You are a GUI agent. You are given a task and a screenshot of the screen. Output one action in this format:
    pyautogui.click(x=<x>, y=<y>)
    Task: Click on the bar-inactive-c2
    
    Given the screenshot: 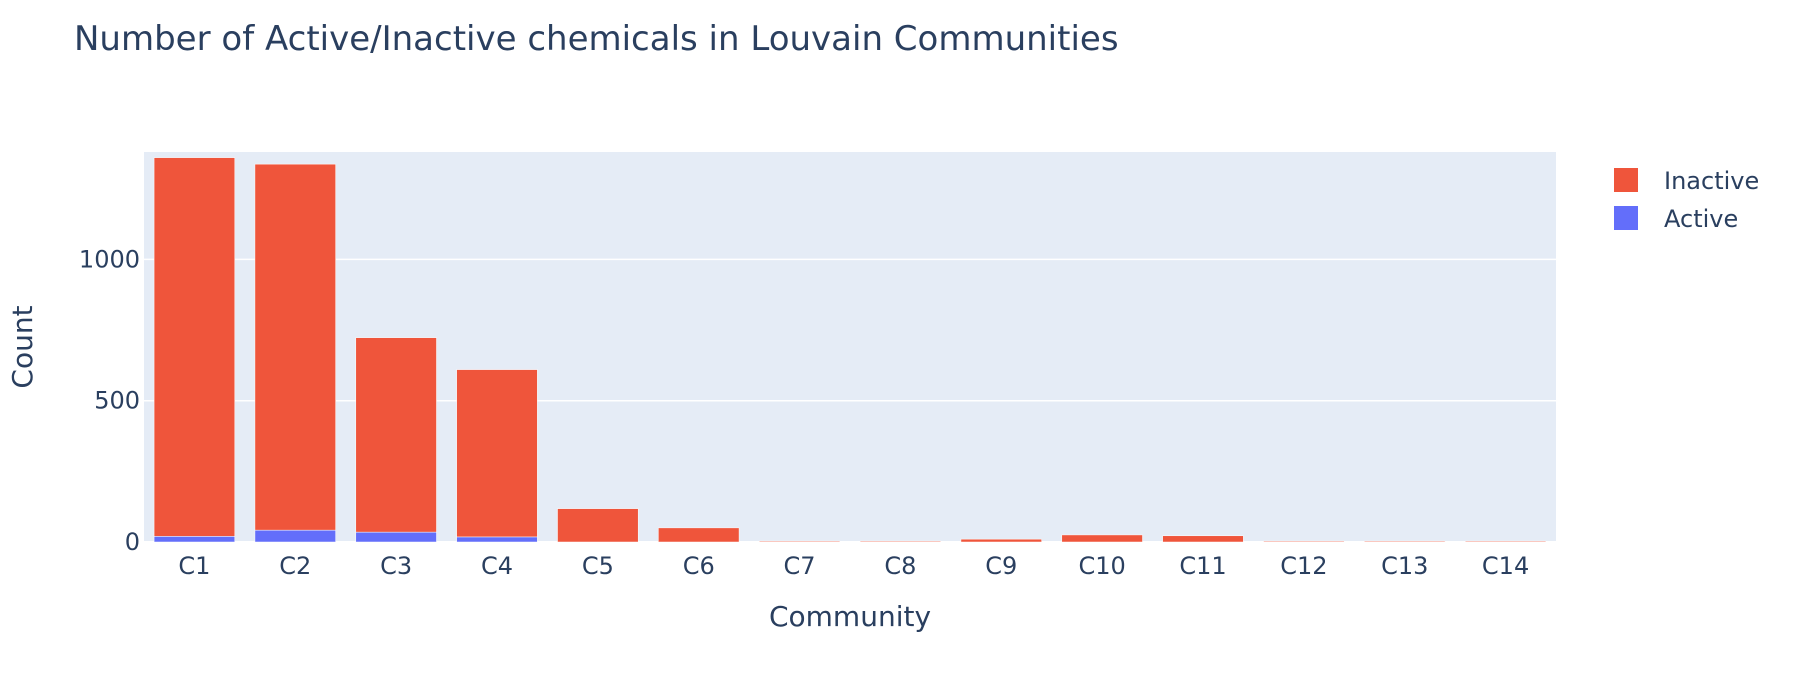 What is the action you would take?
    pyautogui.click(x=295, y=347)
    